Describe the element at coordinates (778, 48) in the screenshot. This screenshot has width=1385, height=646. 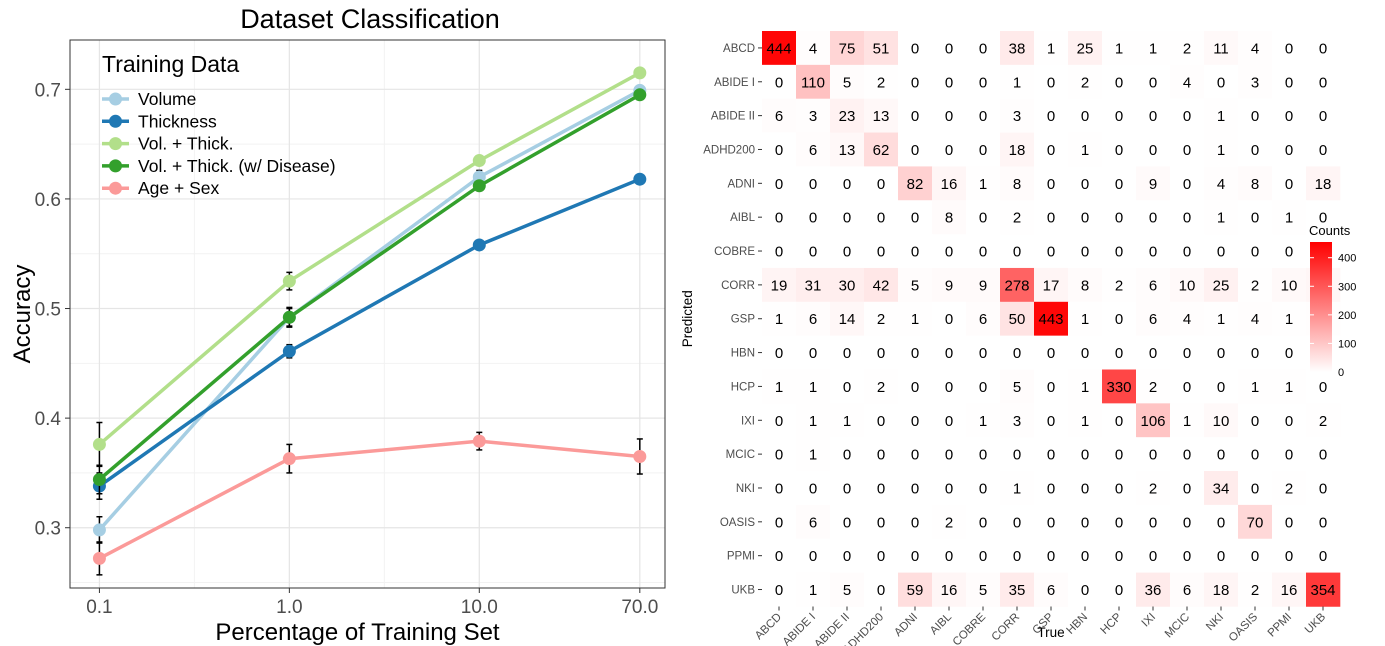
I see `cell-value: 444` at that location.